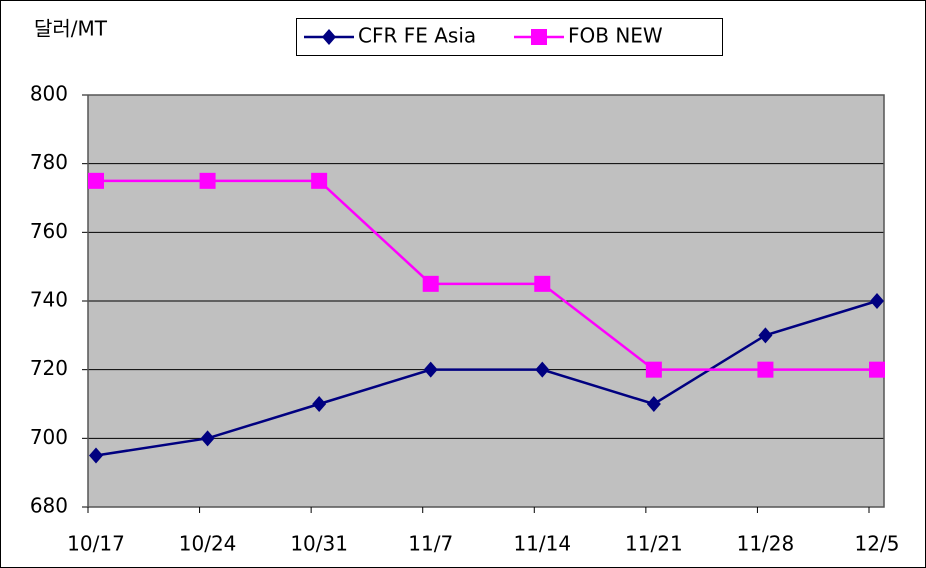 The image size is (926, 568). Describe the element at coordinates (208, 544) in the screenshot. I see `x-tick-label: 10/24` at that location.